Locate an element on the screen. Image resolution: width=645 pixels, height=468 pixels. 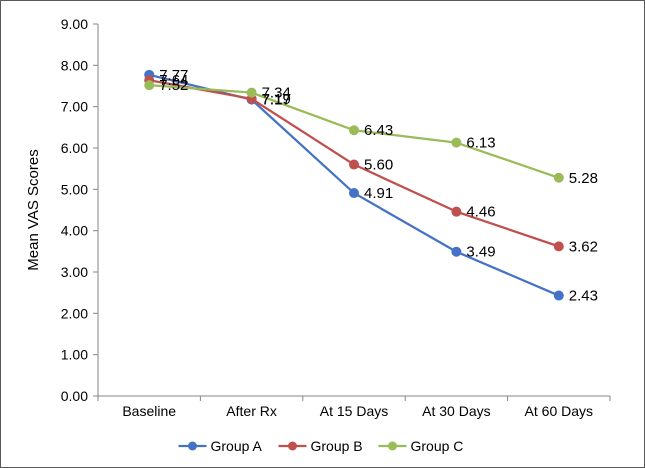
y-axis: 0.00 1.00 2.00 3.00 4.00 5.00 6.00 7.00 8.00 9.00 is located at coordinates (80, 210).